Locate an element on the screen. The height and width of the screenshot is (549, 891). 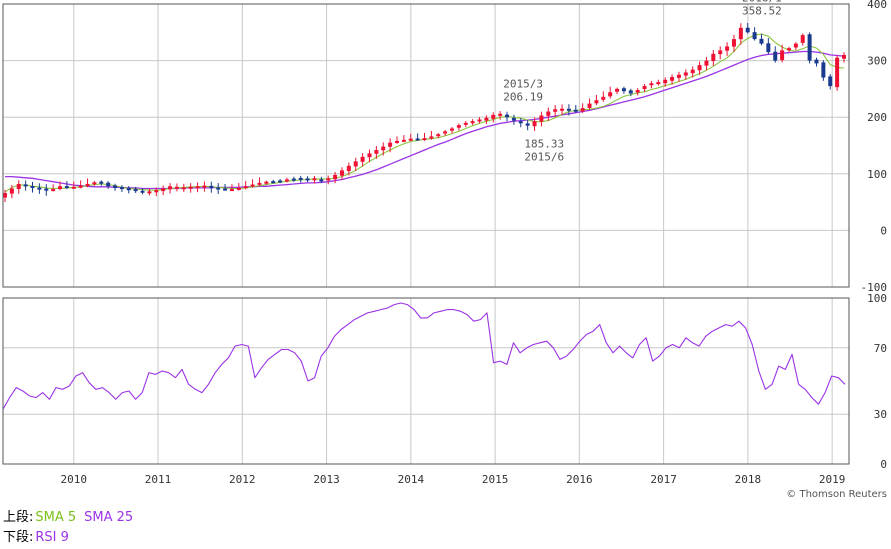
legend-sma5: SMA 5 is located at coordinates (56, 517).